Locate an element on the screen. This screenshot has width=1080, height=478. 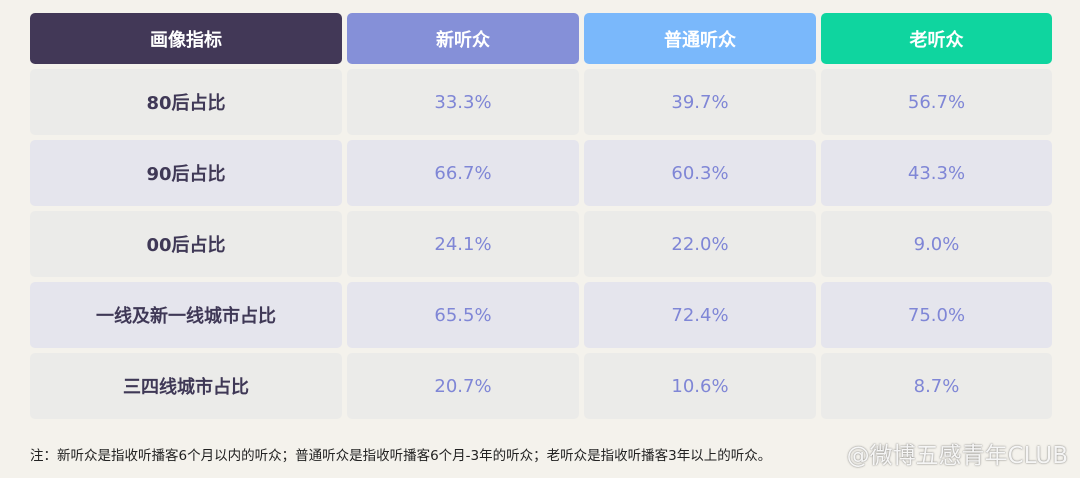
header-regular-listeners: 普通听众 is located at coordinates (700, 38).